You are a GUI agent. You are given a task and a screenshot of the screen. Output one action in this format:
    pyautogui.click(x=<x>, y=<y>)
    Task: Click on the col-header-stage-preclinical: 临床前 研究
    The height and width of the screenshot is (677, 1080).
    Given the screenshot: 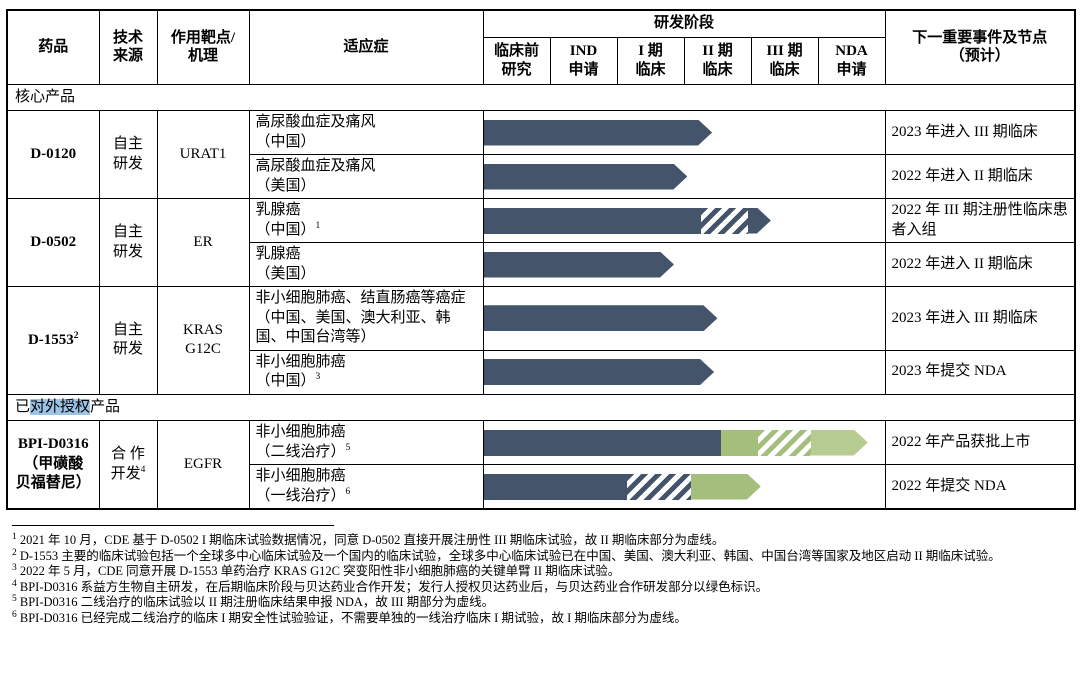 What is the action you would take?
    pyautogui.click(x=516, y=60)
    